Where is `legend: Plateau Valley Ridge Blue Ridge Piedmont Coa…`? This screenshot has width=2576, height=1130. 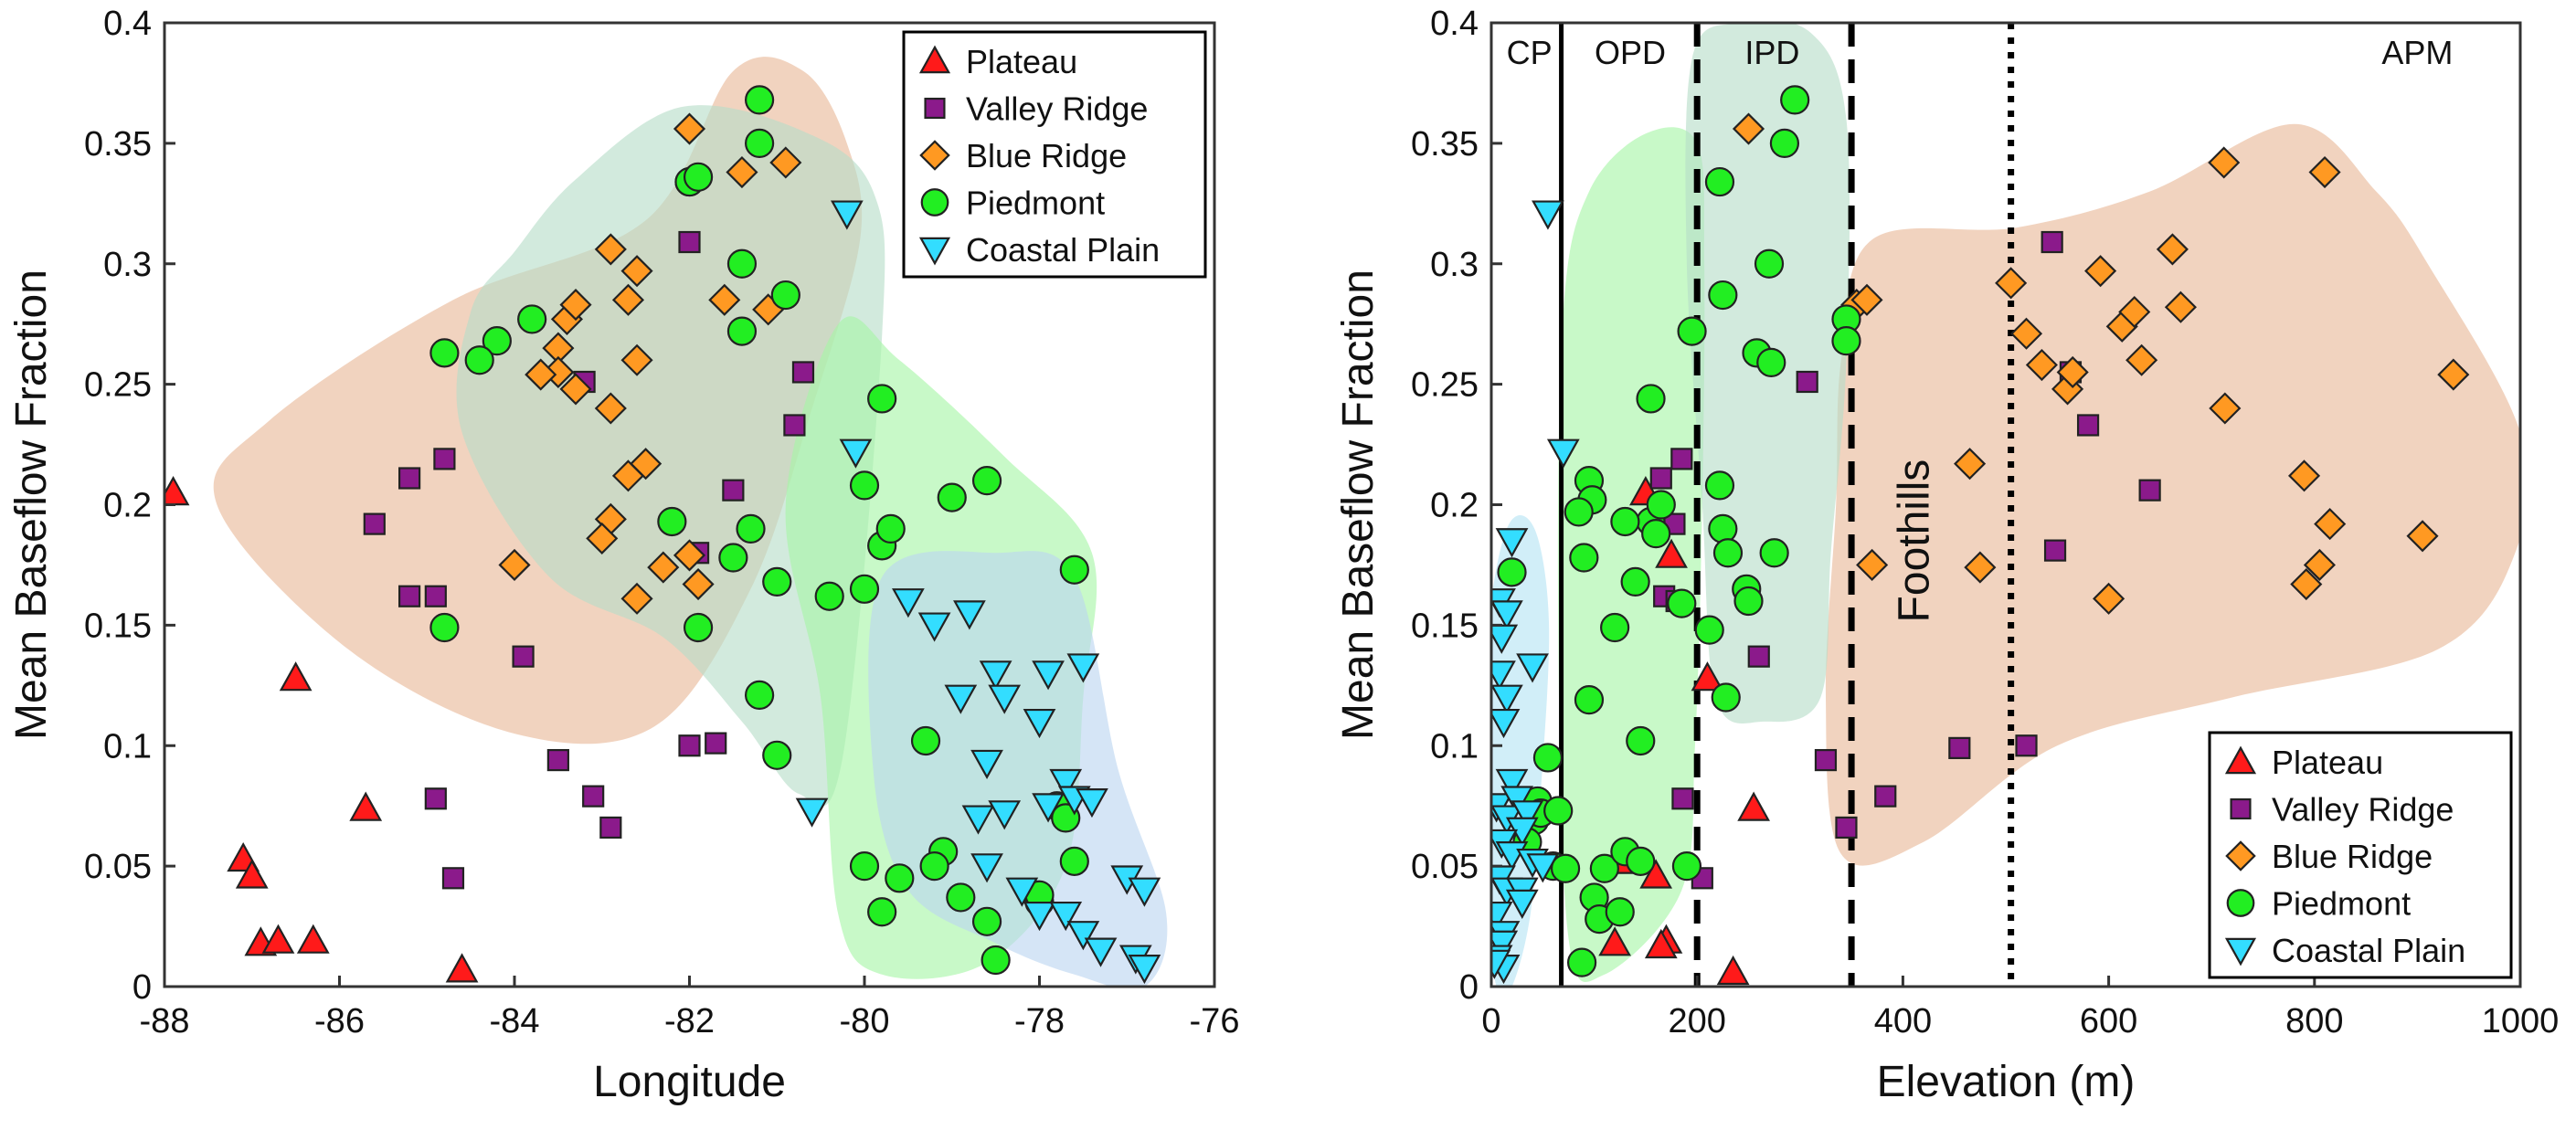 legend: Plateau Valley Ridge Blue Ridge Piedmont Coa… is located at coordinates (1054, 154).